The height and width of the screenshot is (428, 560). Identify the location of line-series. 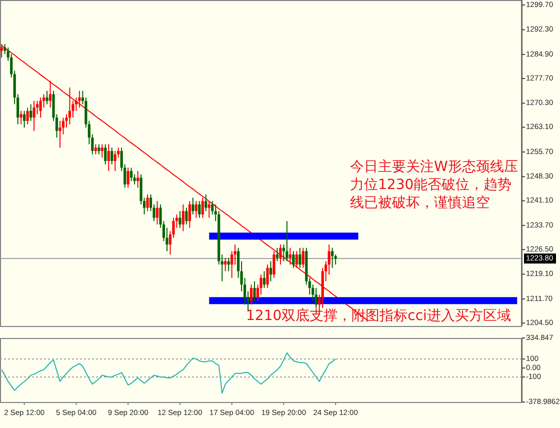
(168, 373).